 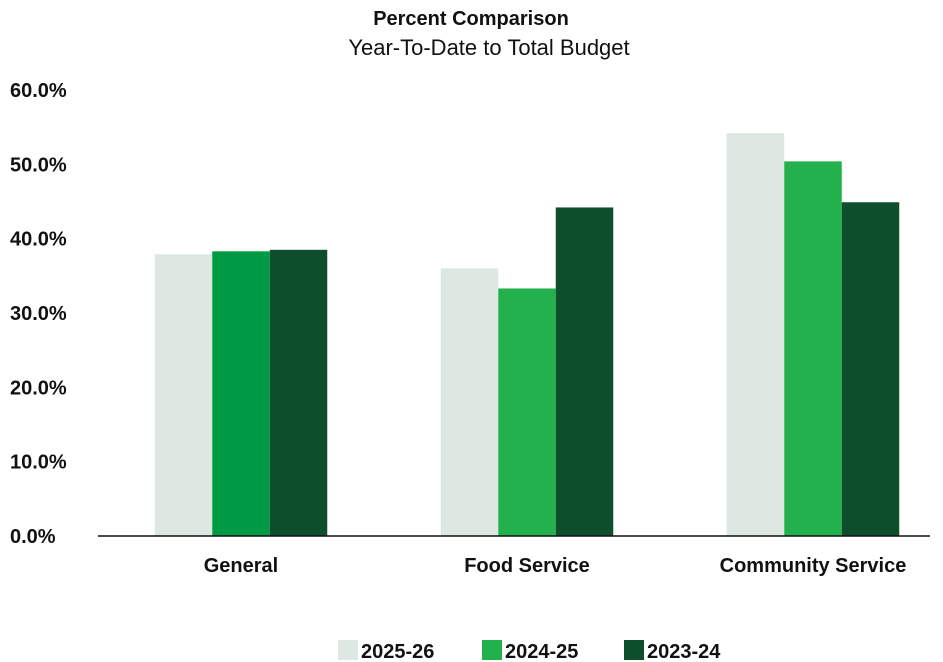 What do you see at coordinates (183, 395) in the screenshot?
I see `bar-2025-26-general` at bounding box center [183, 395].